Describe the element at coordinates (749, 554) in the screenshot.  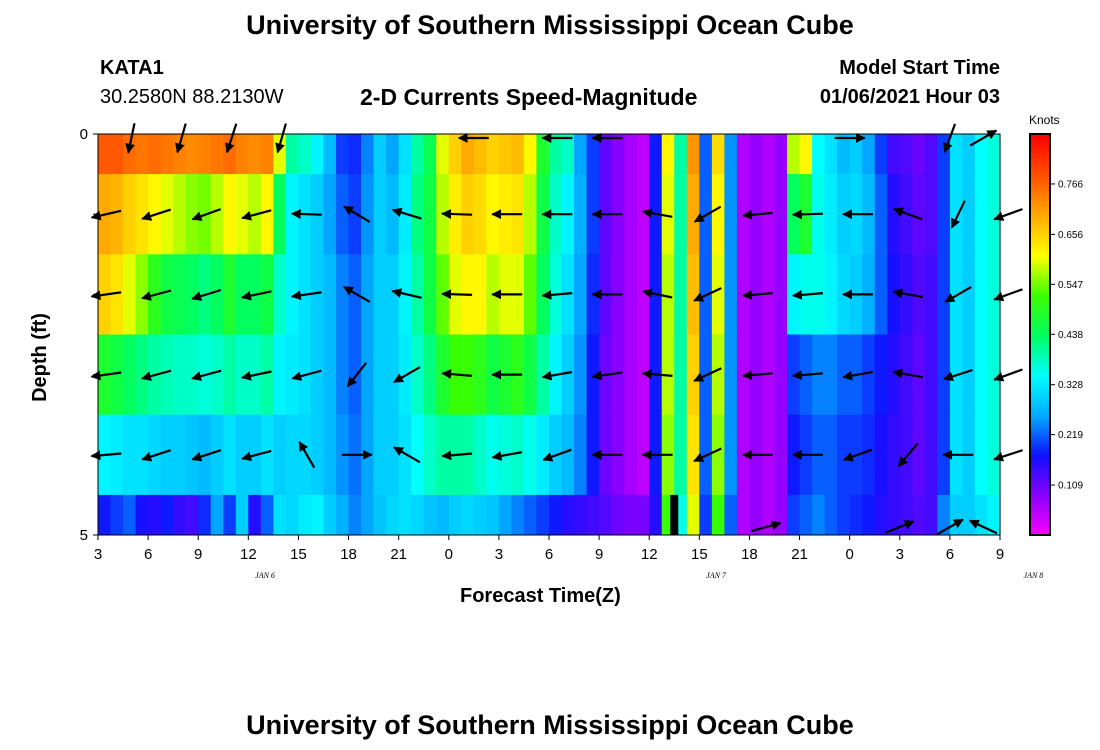
I see `x-tick-label: 18` at that location.